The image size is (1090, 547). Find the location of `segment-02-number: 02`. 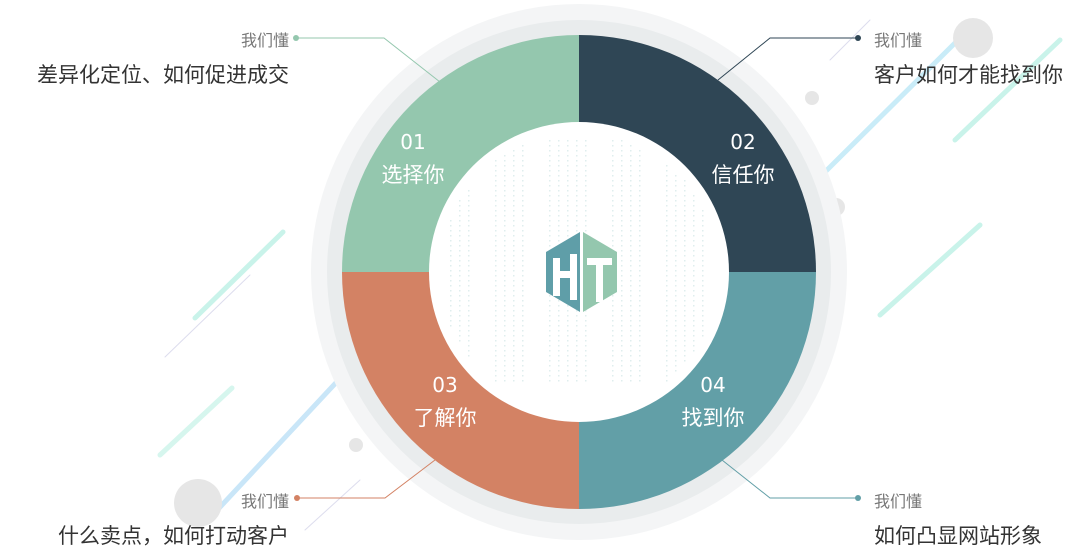

segment-02-number: 02 is located at coordinates (742, 142).